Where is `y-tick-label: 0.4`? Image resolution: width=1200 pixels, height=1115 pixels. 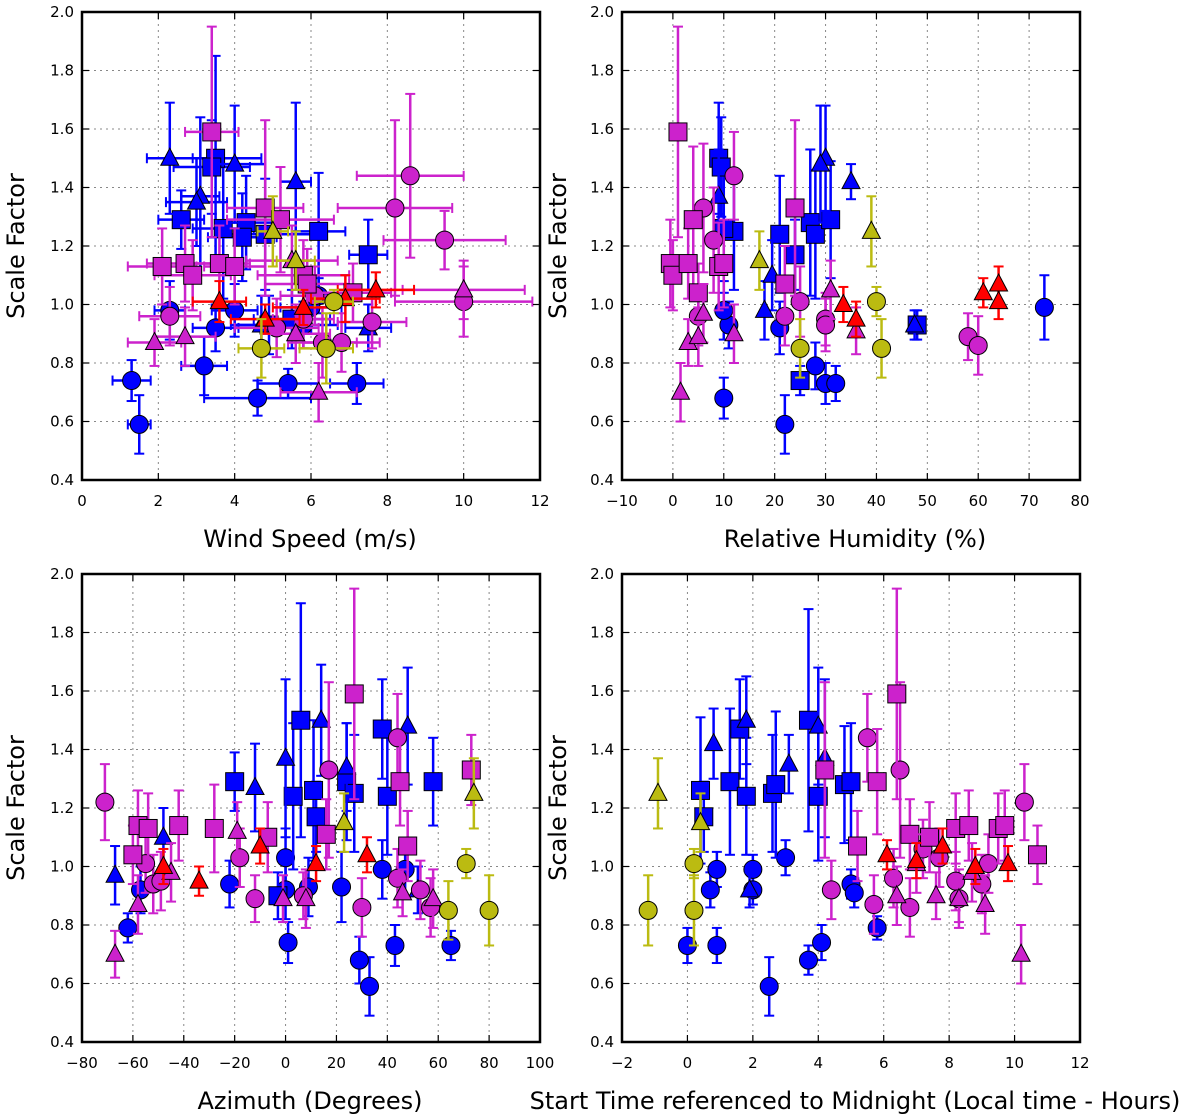
y-tick-label: 0.4 is located at coordinates (62, 1042).